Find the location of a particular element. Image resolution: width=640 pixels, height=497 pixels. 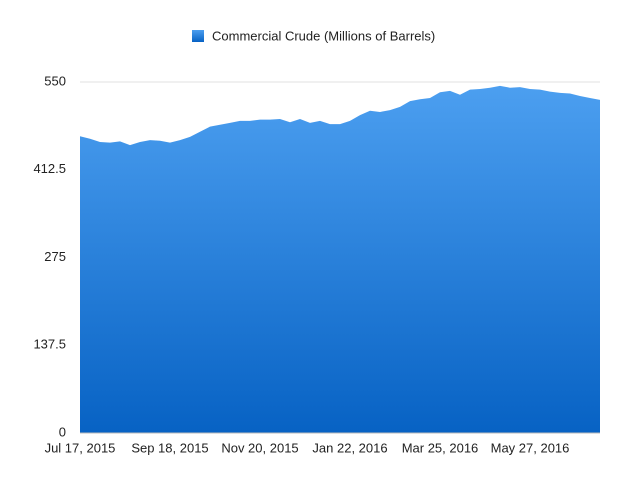

y-tick-label: 550 is located at coordinates (55, 80).